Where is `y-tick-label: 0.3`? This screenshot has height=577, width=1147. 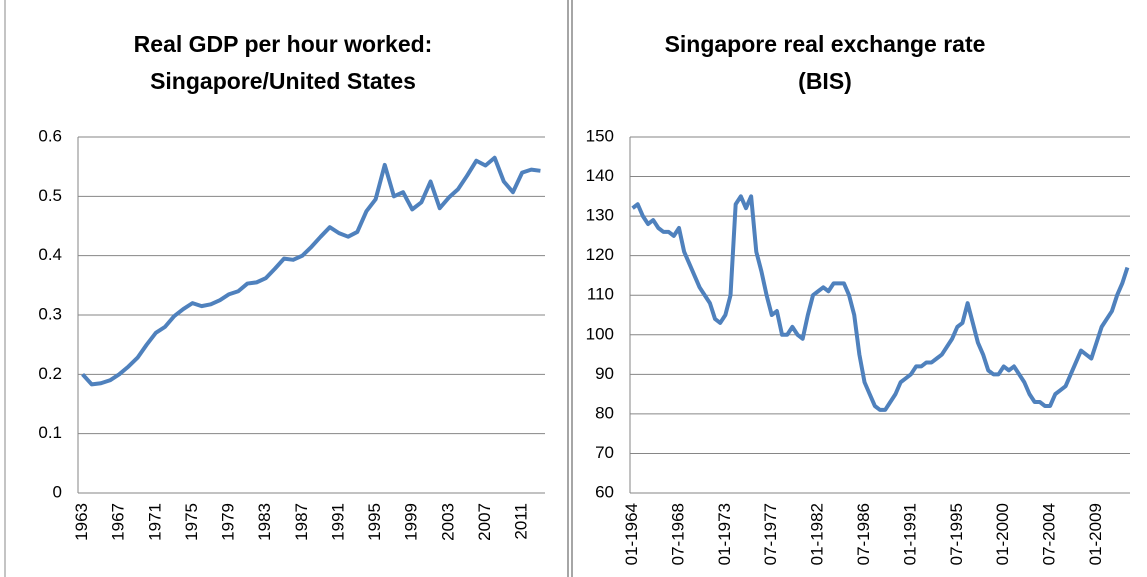 y-tick-label: 0.3 is located at coordinates (50, 313).